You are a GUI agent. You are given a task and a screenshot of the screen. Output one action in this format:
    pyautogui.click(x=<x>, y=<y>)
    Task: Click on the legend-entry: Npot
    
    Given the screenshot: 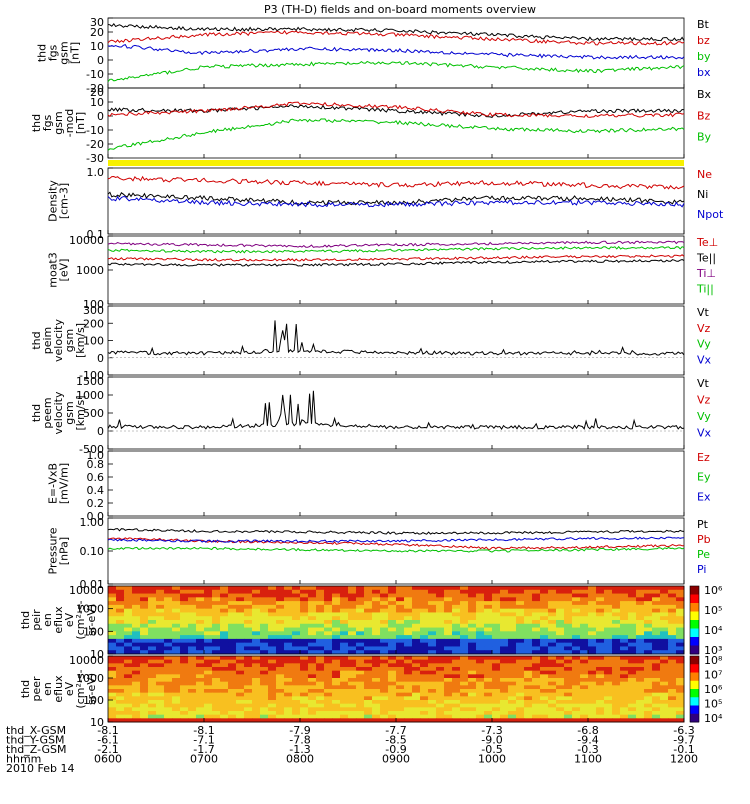 What is the action you would take?
    pyautogui.click(x=710, y=214)
    